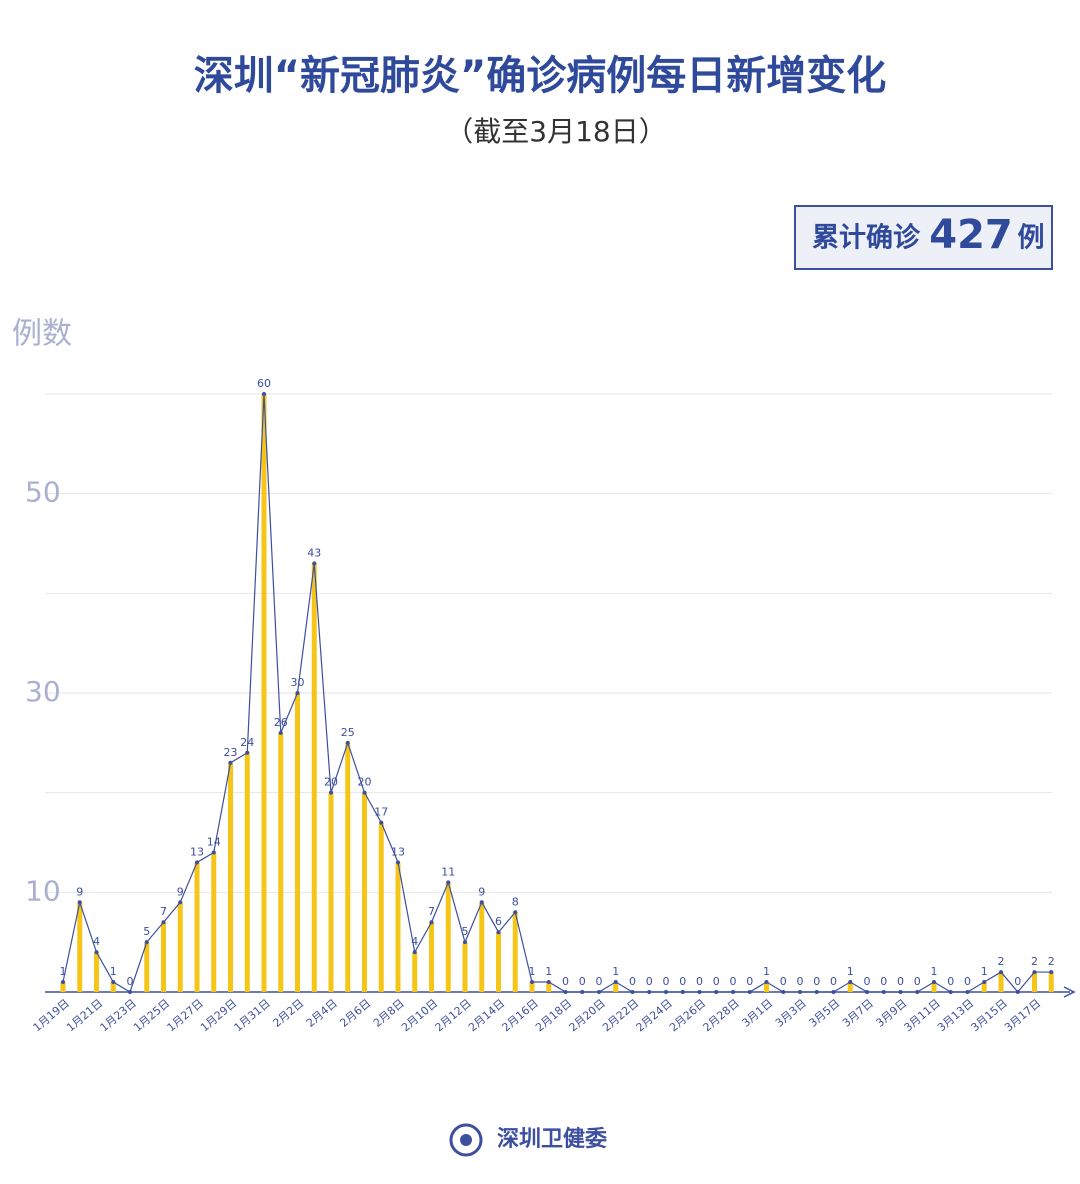  What do you see at coordinates (1069, 992) in the screenshot?
I see `x-axis-arrow` at bounding box center [1069, 992].